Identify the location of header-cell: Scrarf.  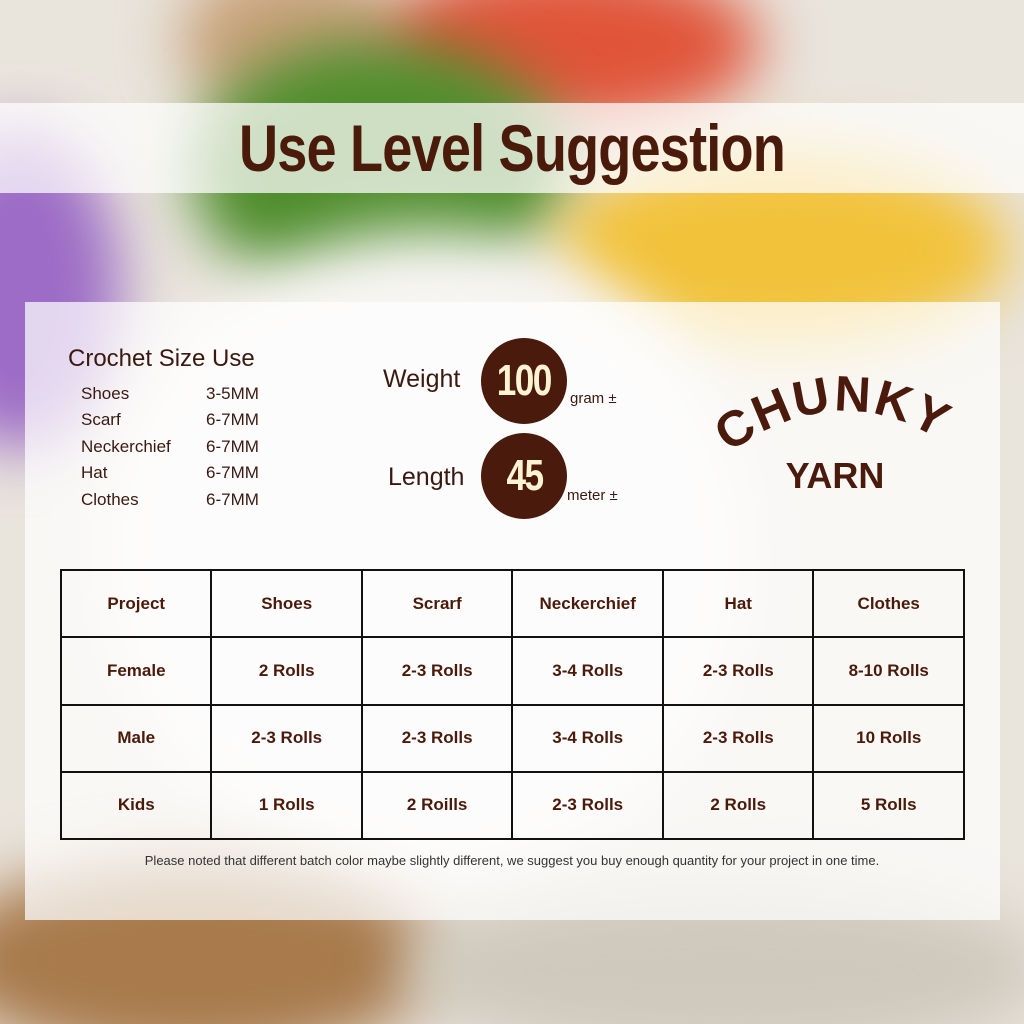
(437, 603).